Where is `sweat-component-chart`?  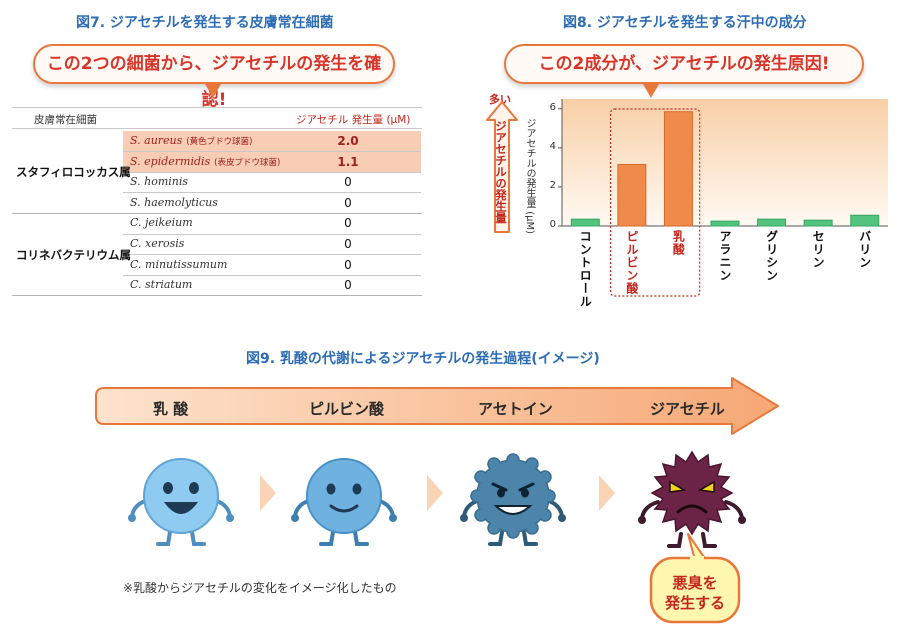 sweat-component-chart is located at coordinates (723, 198).